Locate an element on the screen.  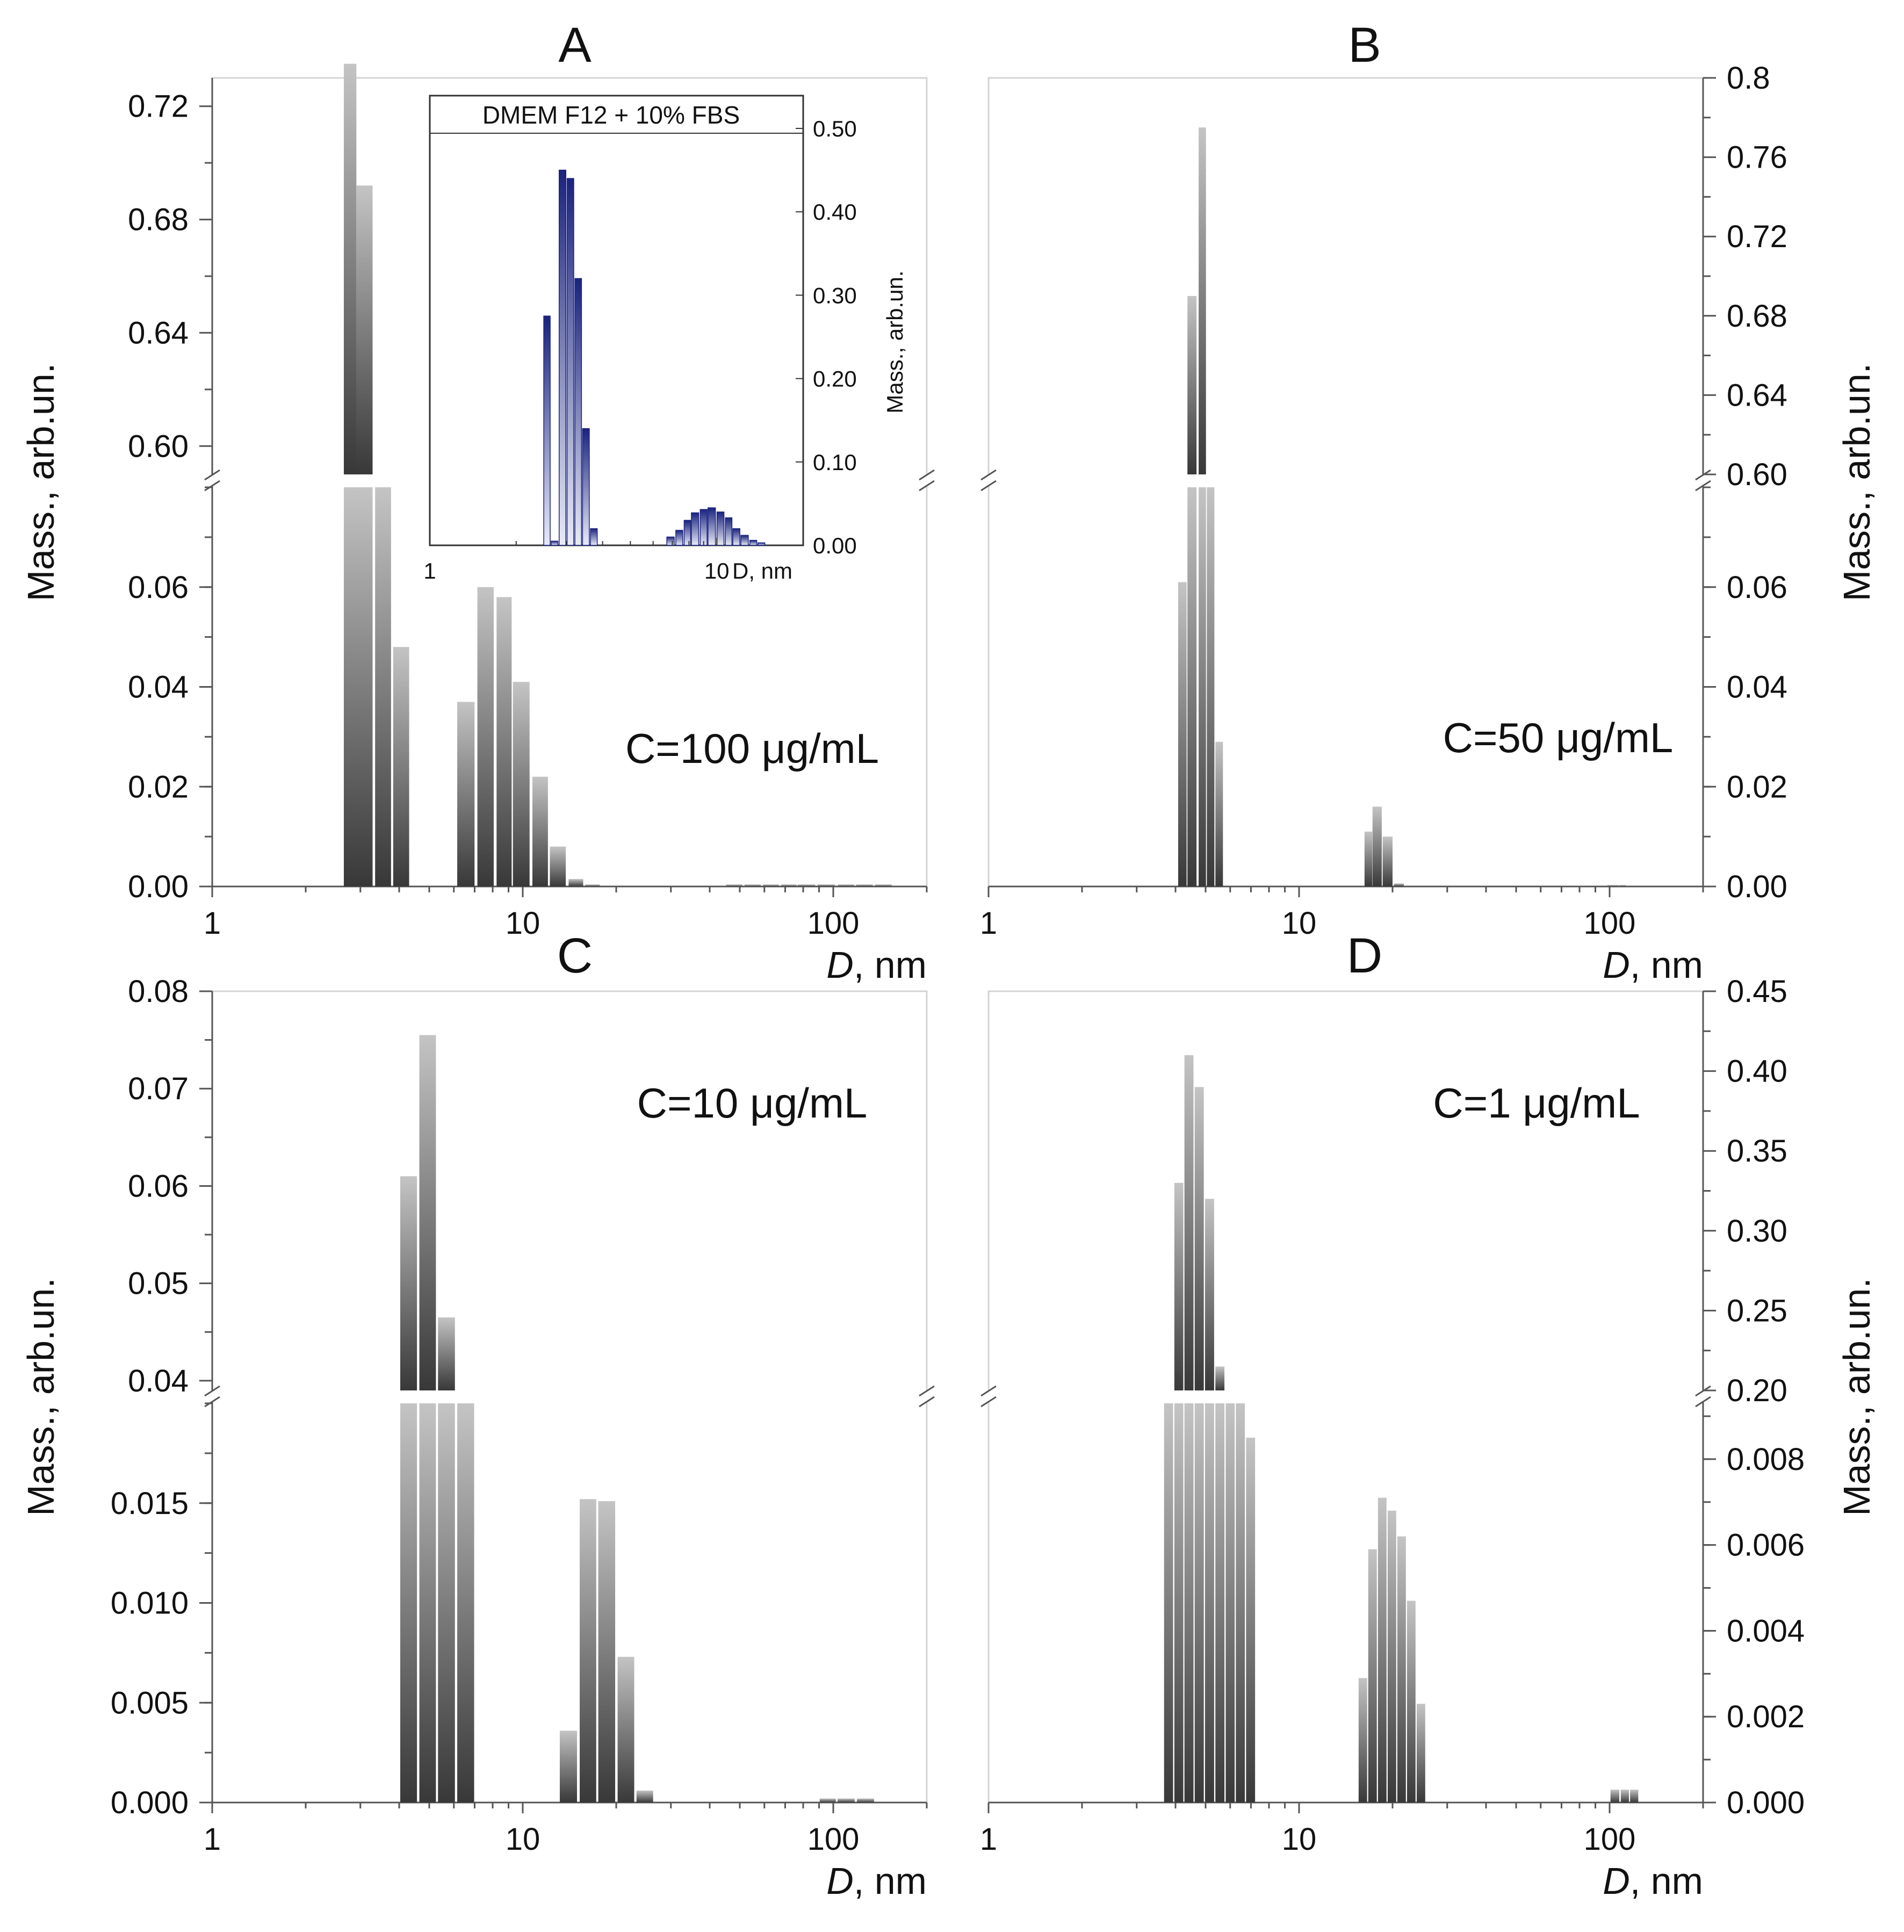
y-tick-label: 0.006 is located at coordinates (1766, 1546).